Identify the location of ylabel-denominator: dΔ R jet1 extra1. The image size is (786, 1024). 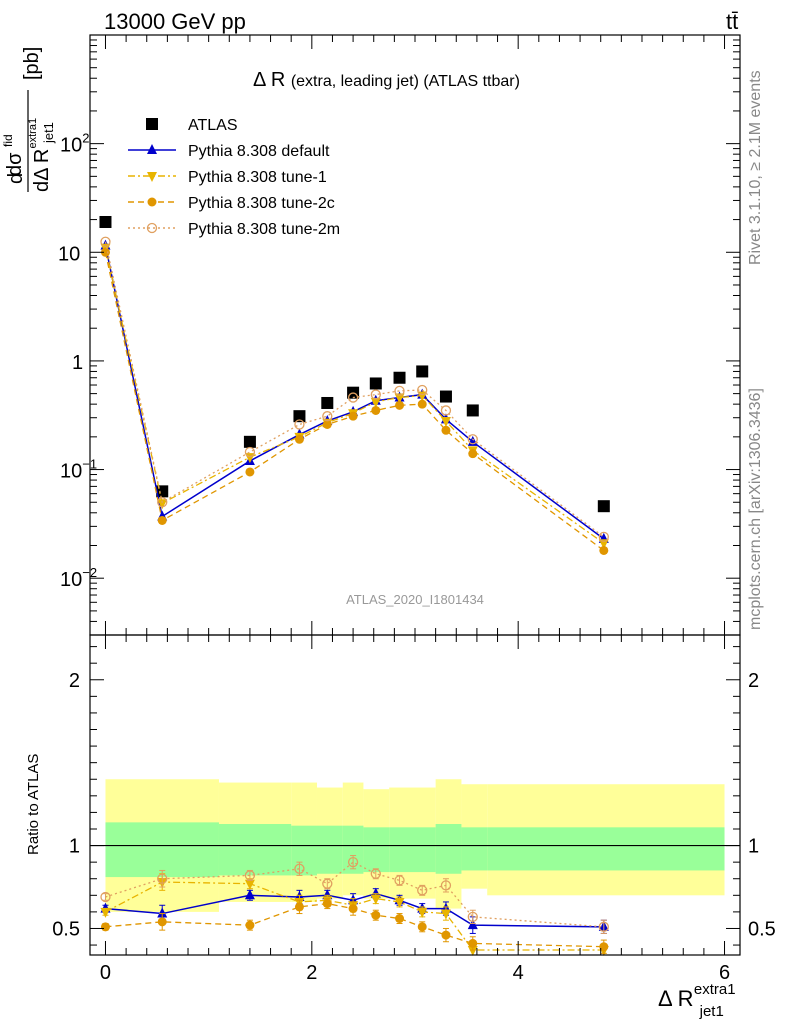
(42, 154).